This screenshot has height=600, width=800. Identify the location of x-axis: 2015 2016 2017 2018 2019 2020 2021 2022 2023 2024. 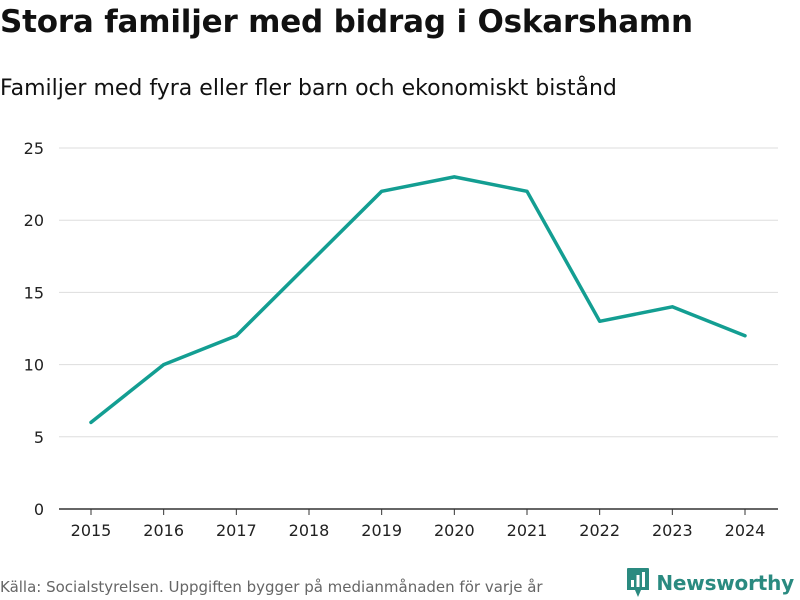
(418, 524).